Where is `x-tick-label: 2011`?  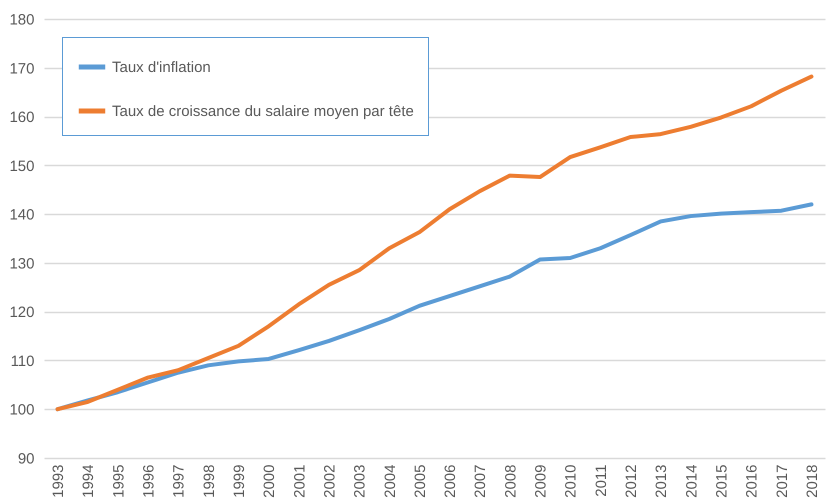 x-tick-label: 2011 is located at coordinates (601, 480).